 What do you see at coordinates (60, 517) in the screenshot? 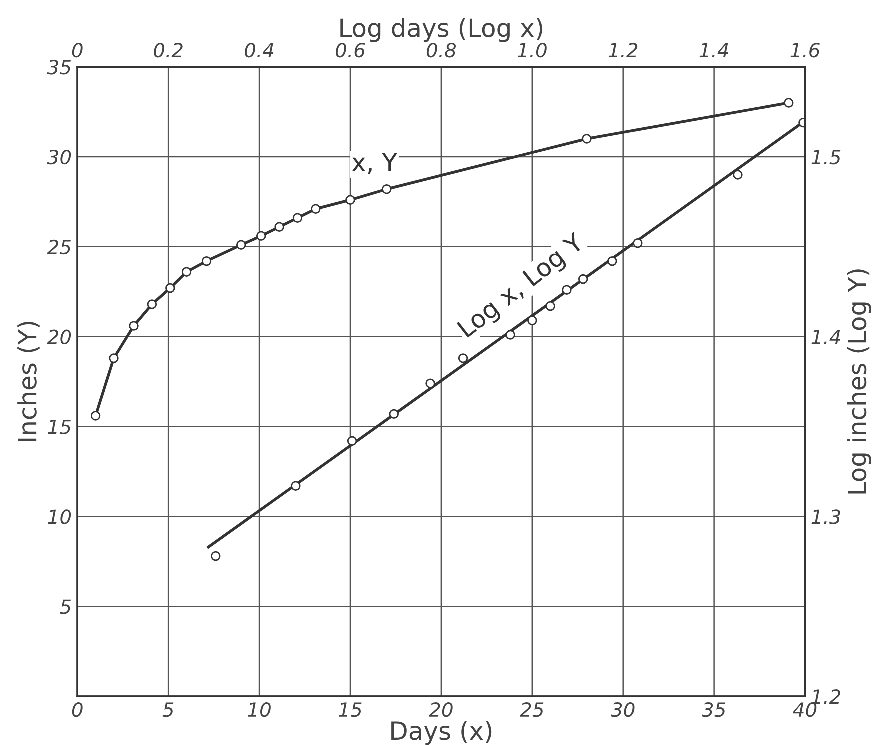
I see `y-tick-label: 10` at bounding box center [60, 517].